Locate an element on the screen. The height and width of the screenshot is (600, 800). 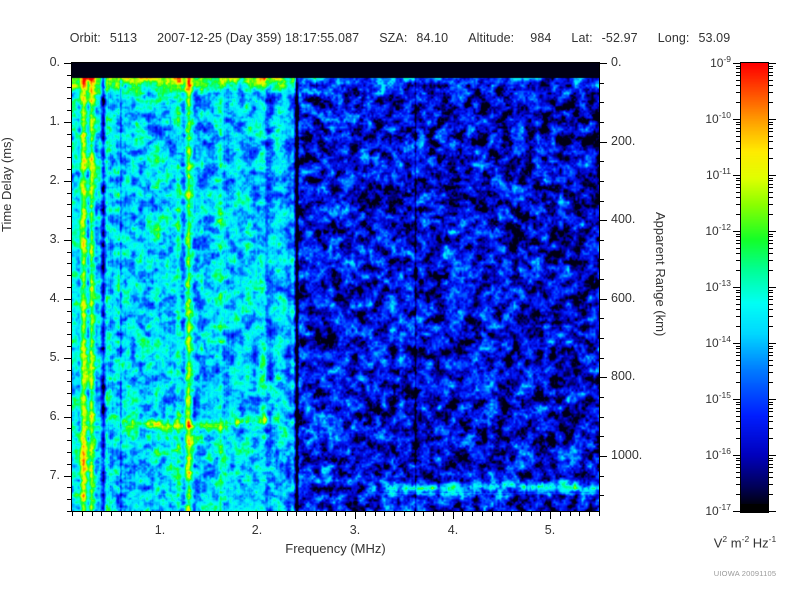
header-orbit-label: Orbit: is located at coordinates (85, 38).